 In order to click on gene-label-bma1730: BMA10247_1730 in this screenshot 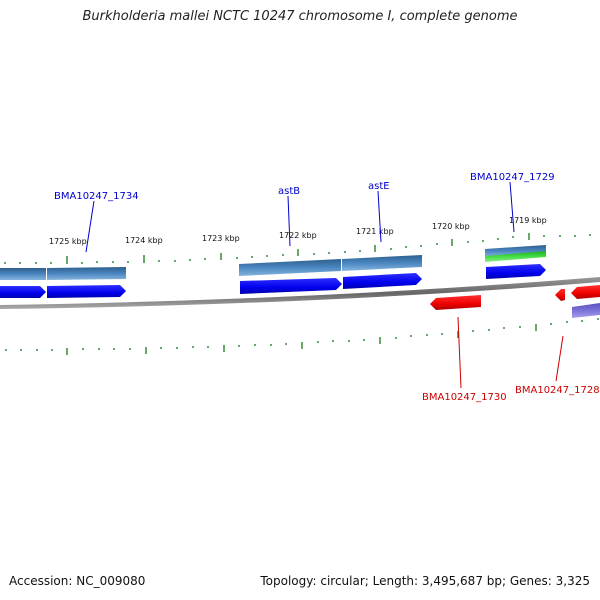, I will do `click(464, 397)`.